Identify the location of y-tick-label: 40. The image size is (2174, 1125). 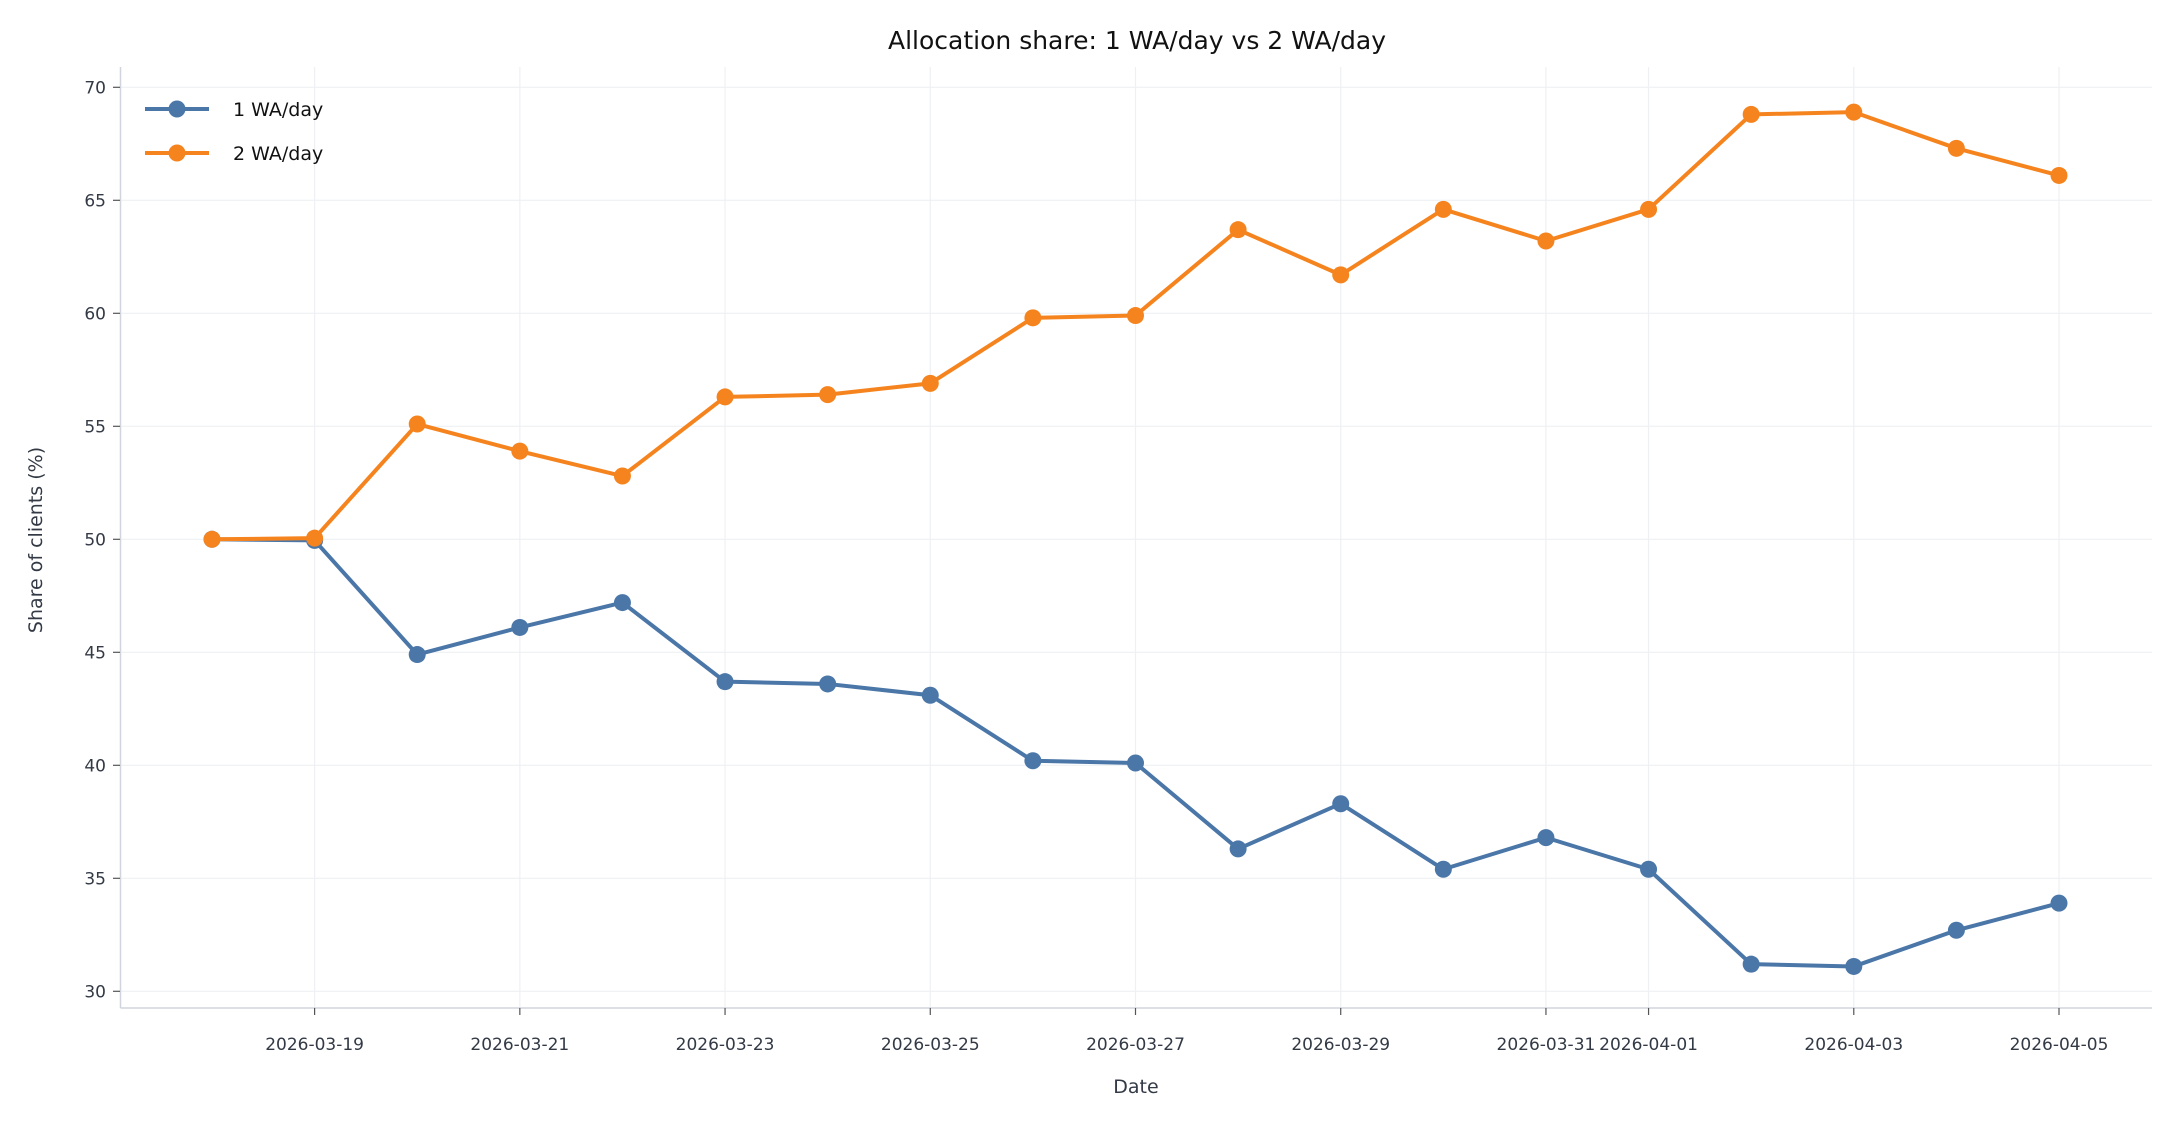
(95, 766).